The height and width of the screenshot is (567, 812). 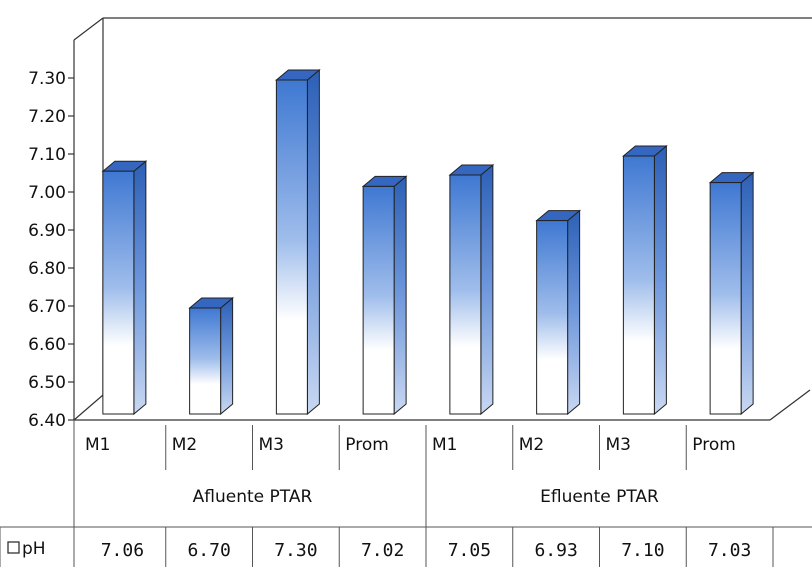 I want to click on y-tick-label: 7.10, so click(x=47, y=155).